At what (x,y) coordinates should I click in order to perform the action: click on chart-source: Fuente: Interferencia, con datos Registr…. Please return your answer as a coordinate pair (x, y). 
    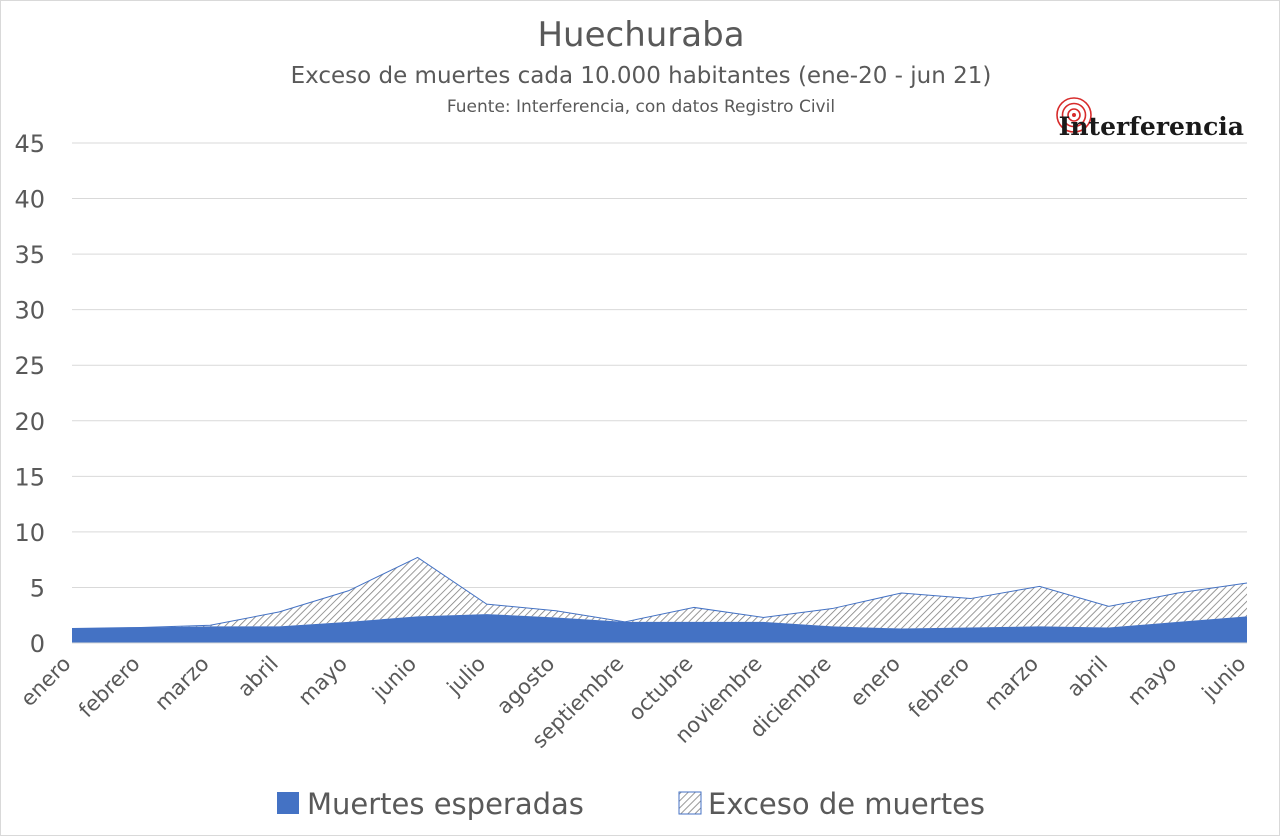
    Looking at the image, I should click on (641, 107).